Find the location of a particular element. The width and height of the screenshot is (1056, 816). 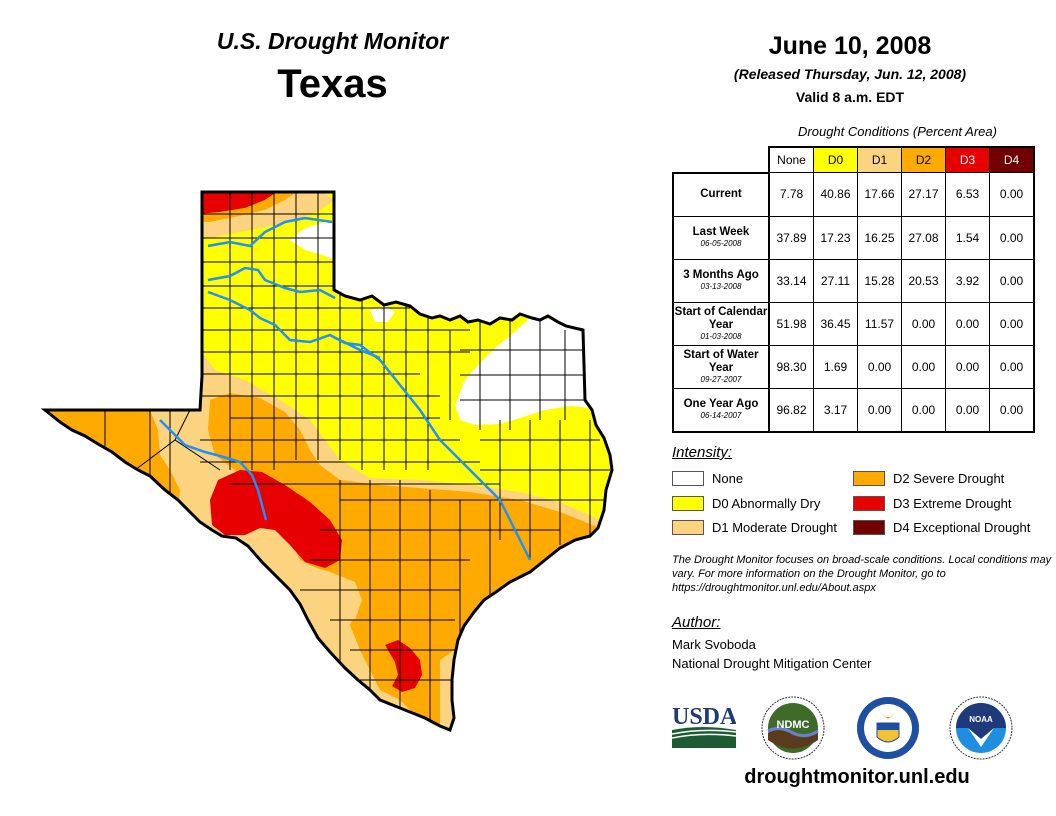

d2-region-west is located at coordinates (112, 460).